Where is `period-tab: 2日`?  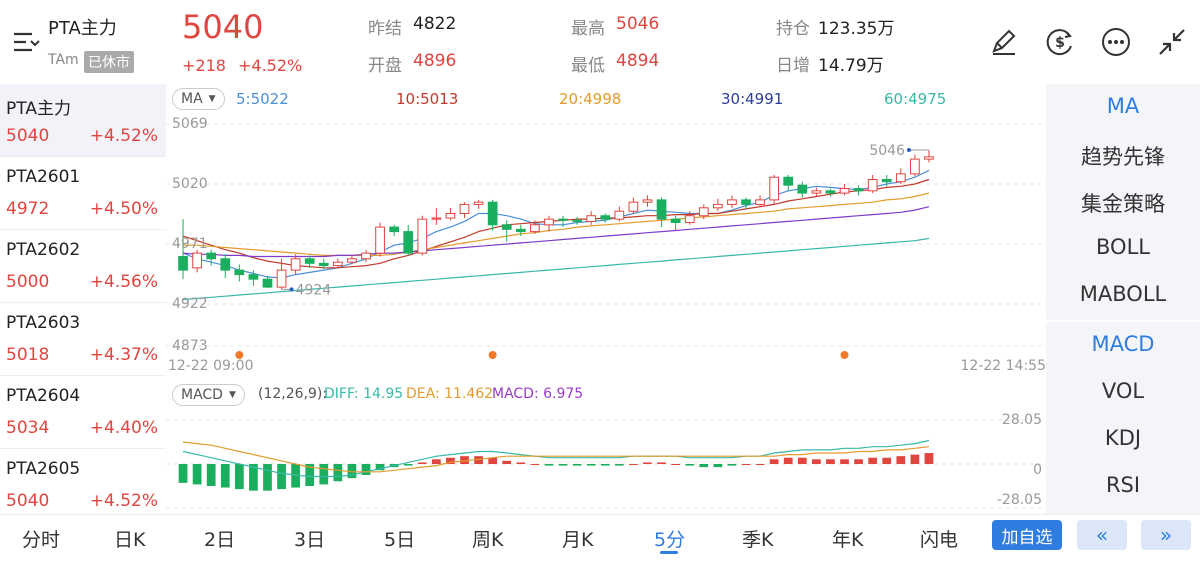 period-tab: 2日 is located at coordinates (220, 540).